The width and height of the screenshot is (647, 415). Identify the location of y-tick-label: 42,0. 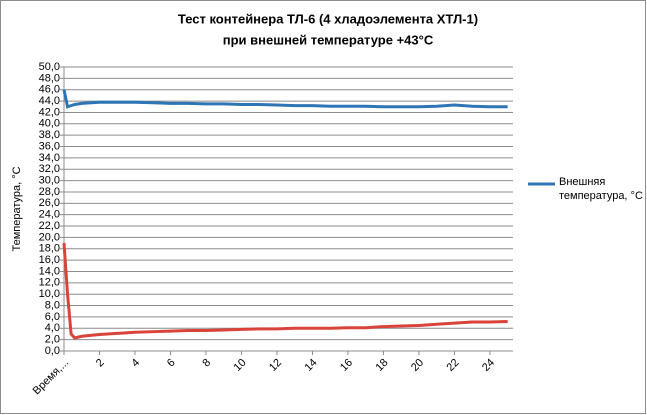
(49, 112).